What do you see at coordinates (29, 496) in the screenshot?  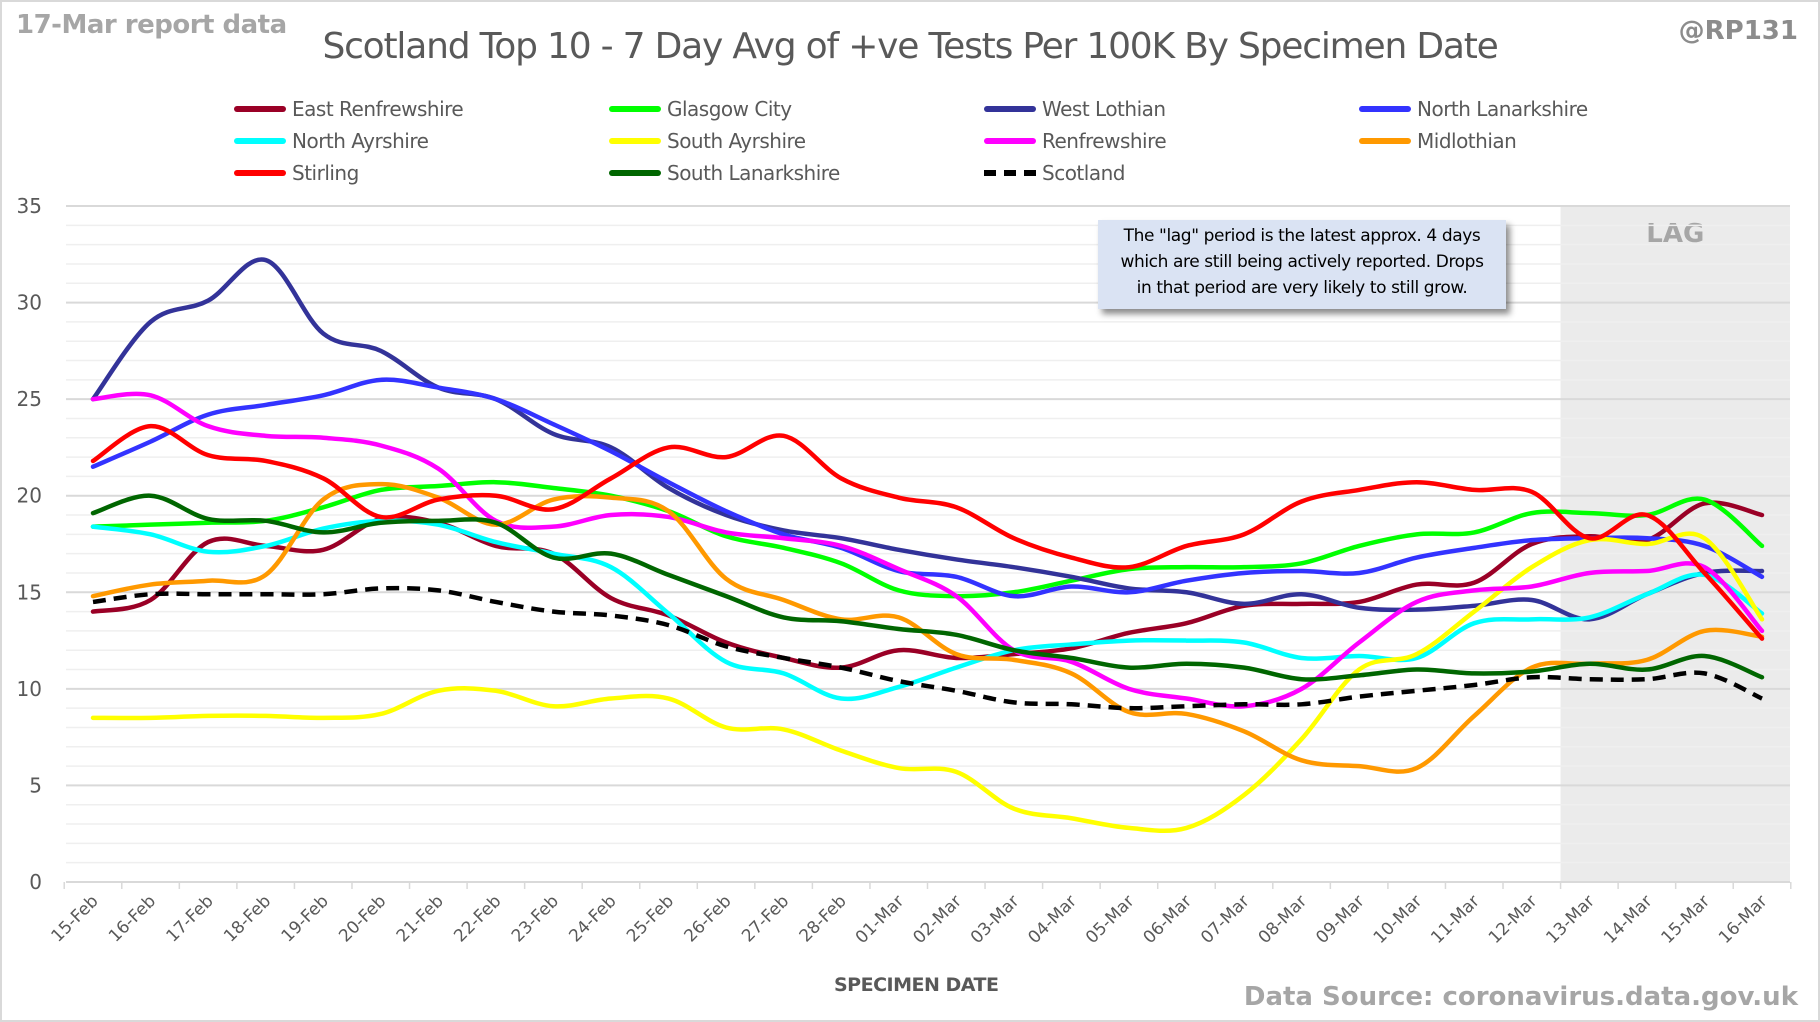 I see `y-tick-label: 20` at bounding box center [29, 496].